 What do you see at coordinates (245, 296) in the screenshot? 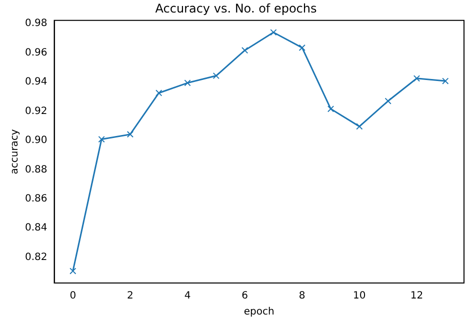
I see `x-tick-label: 6` at bounding box center [245, 296].